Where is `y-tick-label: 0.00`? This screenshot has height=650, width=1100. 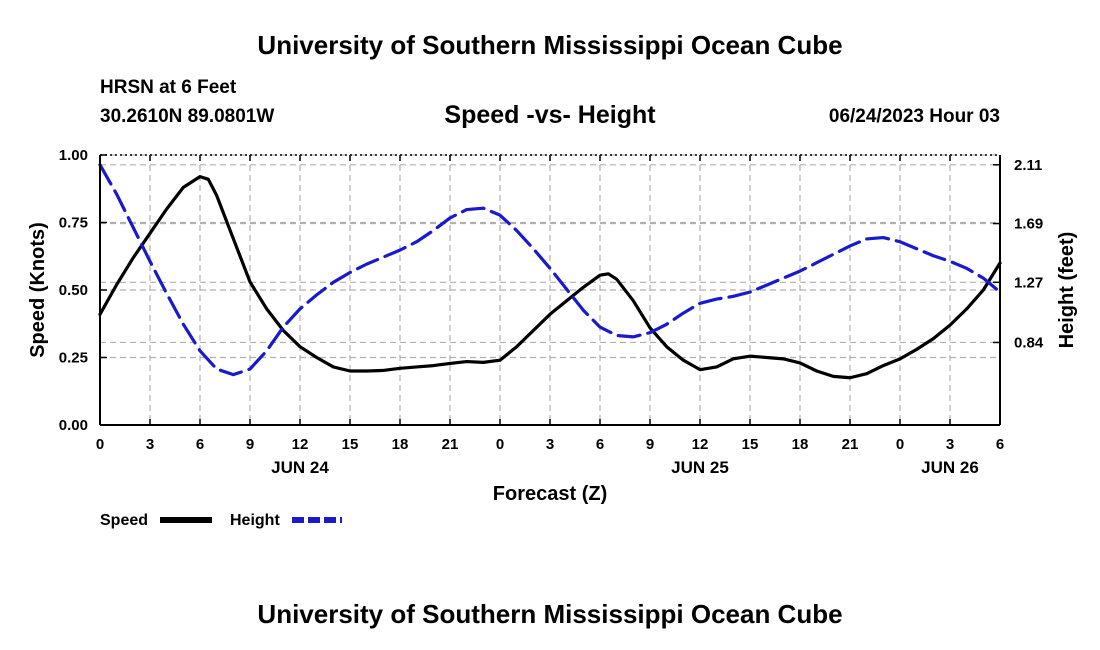 y-tick-label: 0.00 is located at coordinates (73, 425).